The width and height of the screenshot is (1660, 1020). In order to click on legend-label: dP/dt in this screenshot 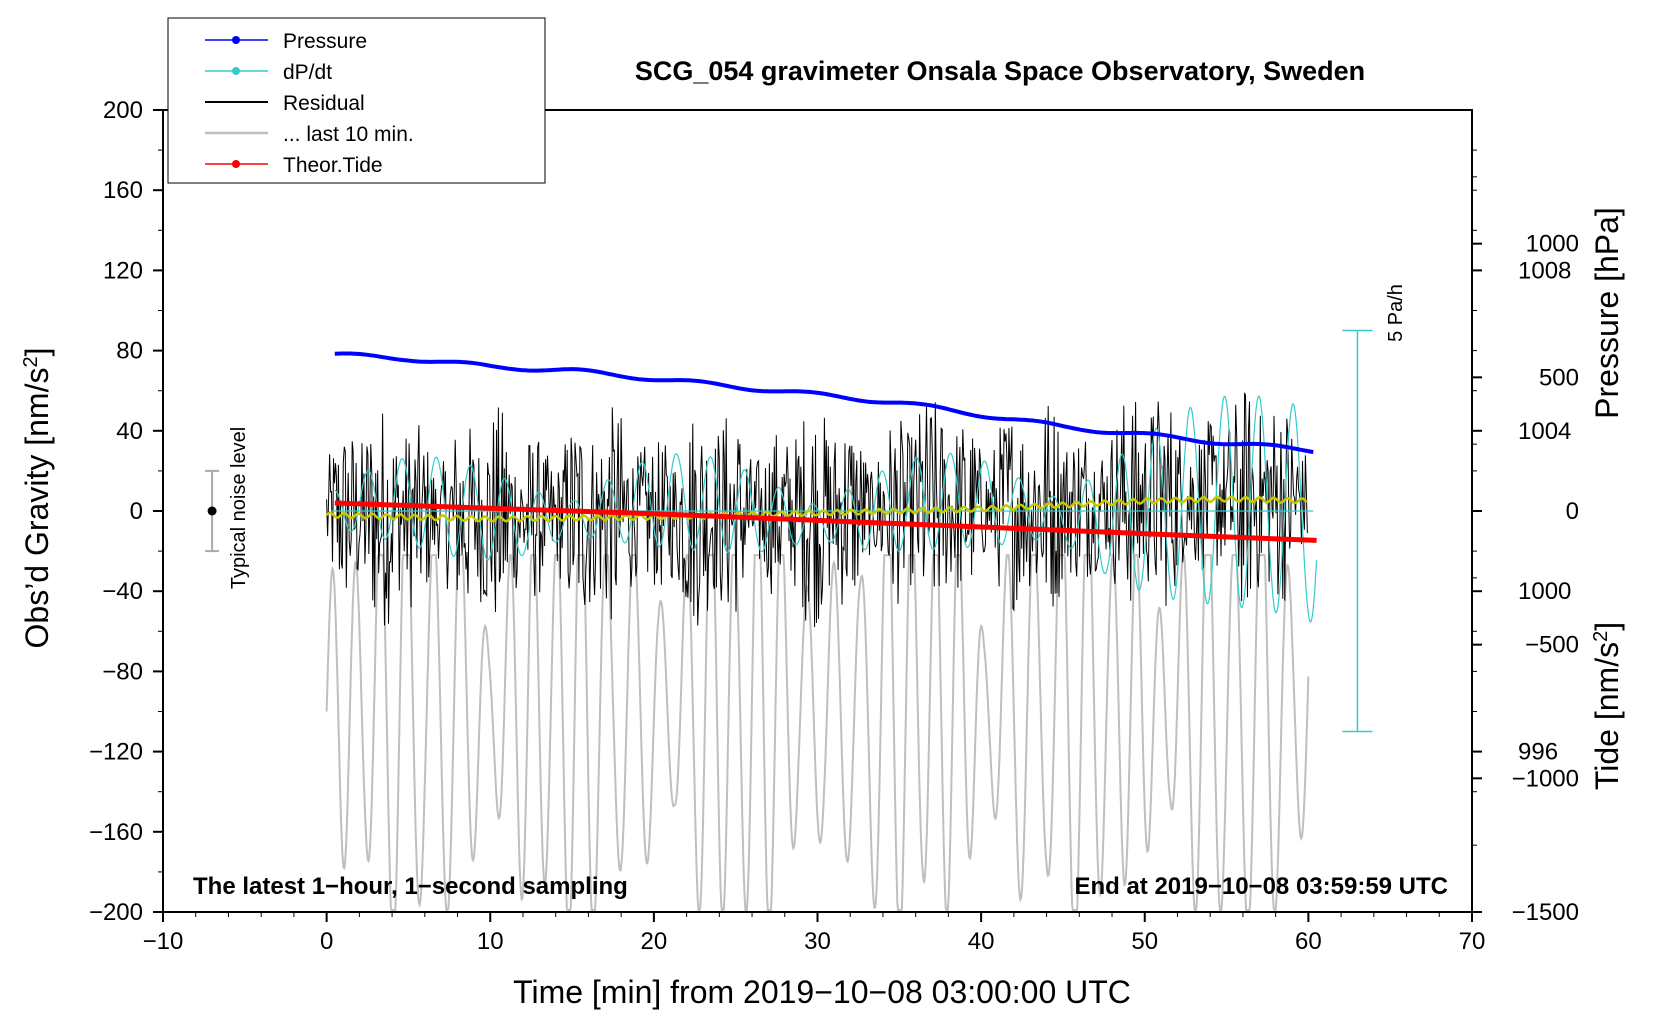, I will do `click(307, 72)`.